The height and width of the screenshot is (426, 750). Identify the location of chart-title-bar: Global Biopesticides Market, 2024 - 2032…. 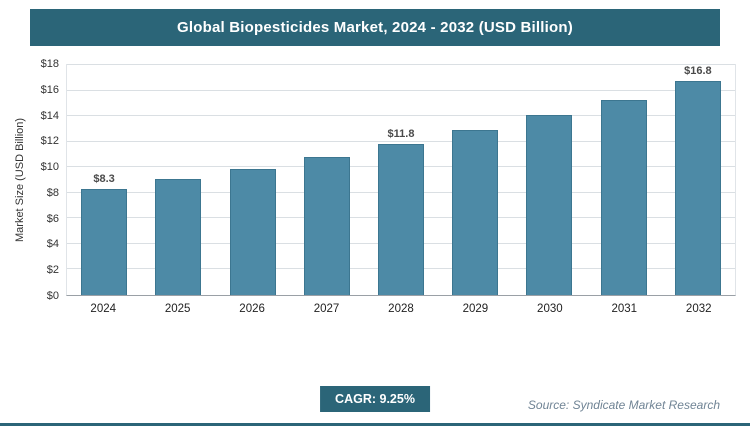
(375, 27).